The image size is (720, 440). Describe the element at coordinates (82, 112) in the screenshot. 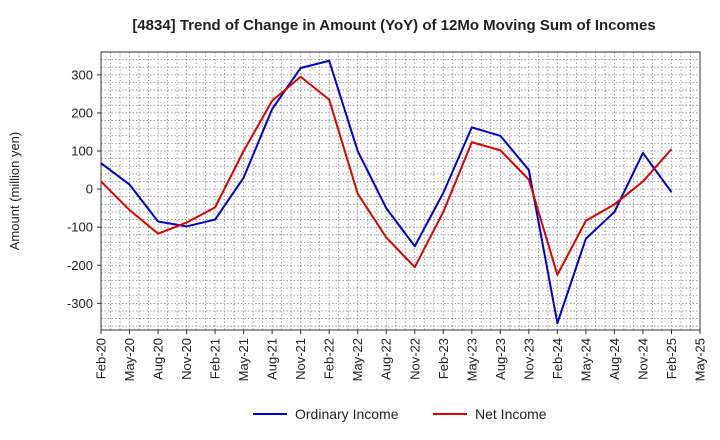

I see `y-tick-label: 200` at that location.